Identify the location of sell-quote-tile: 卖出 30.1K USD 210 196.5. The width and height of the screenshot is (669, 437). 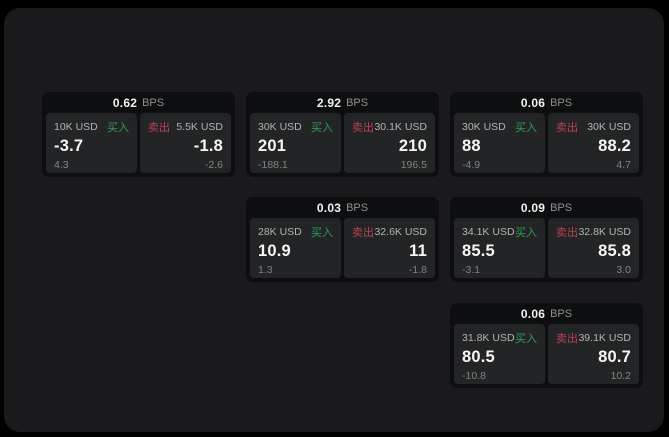
(389, 143).